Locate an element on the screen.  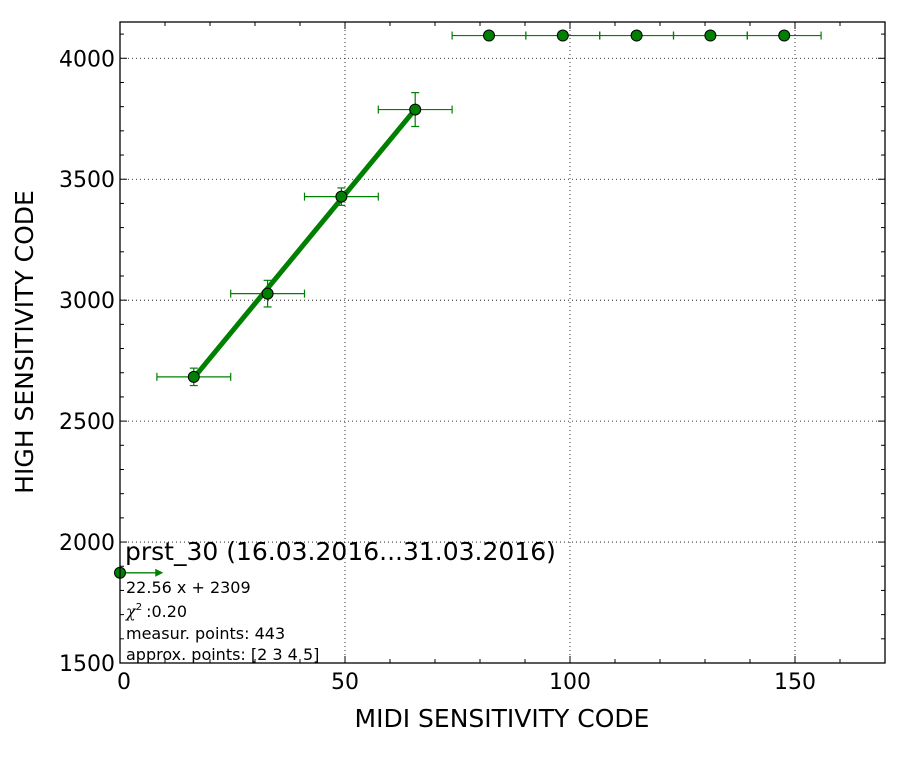
chi2-superscript: 2 is located at coordinates (139, 607).